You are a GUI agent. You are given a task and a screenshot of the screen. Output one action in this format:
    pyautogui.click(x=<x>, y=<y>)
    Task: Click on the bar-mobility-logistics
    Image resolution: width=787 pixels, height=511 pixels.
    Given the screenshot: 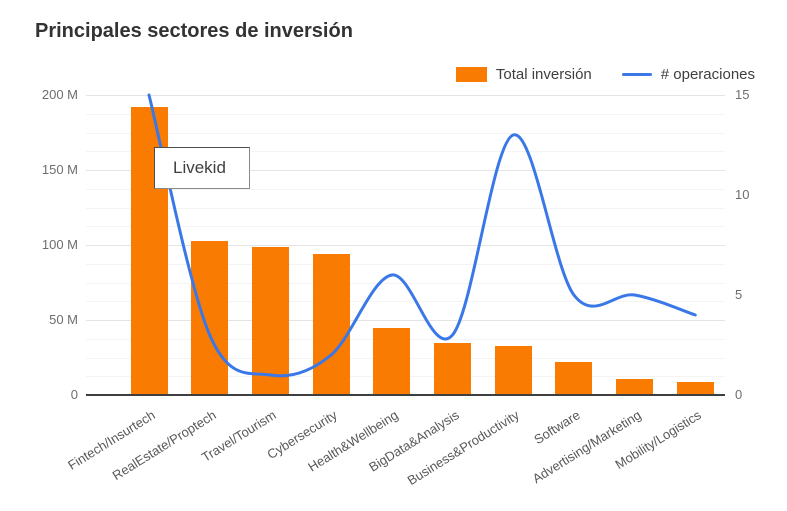 What is the action you would take?
    pyautogui.click(x=695, y=388)
    